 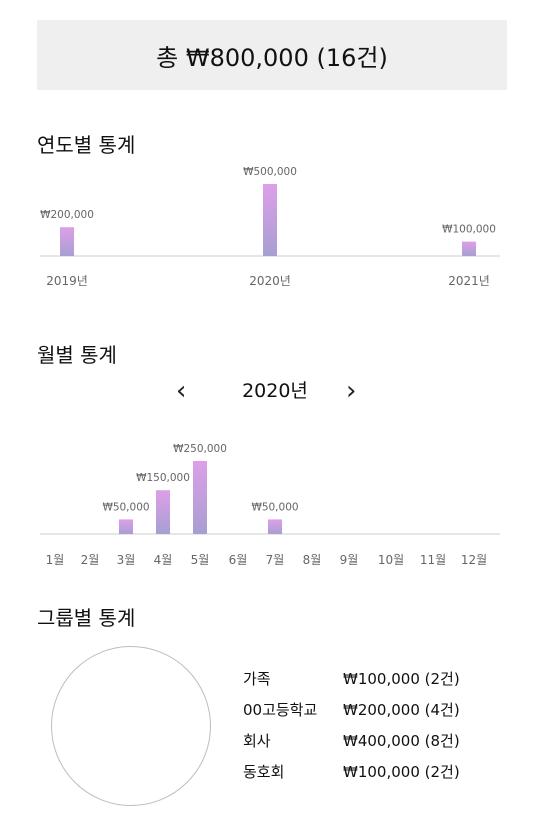 What do you see at coordinates (270, 172) in the screenshot?
I see `bar-value-label: ₩500,000` at bounding box center [270, 172].